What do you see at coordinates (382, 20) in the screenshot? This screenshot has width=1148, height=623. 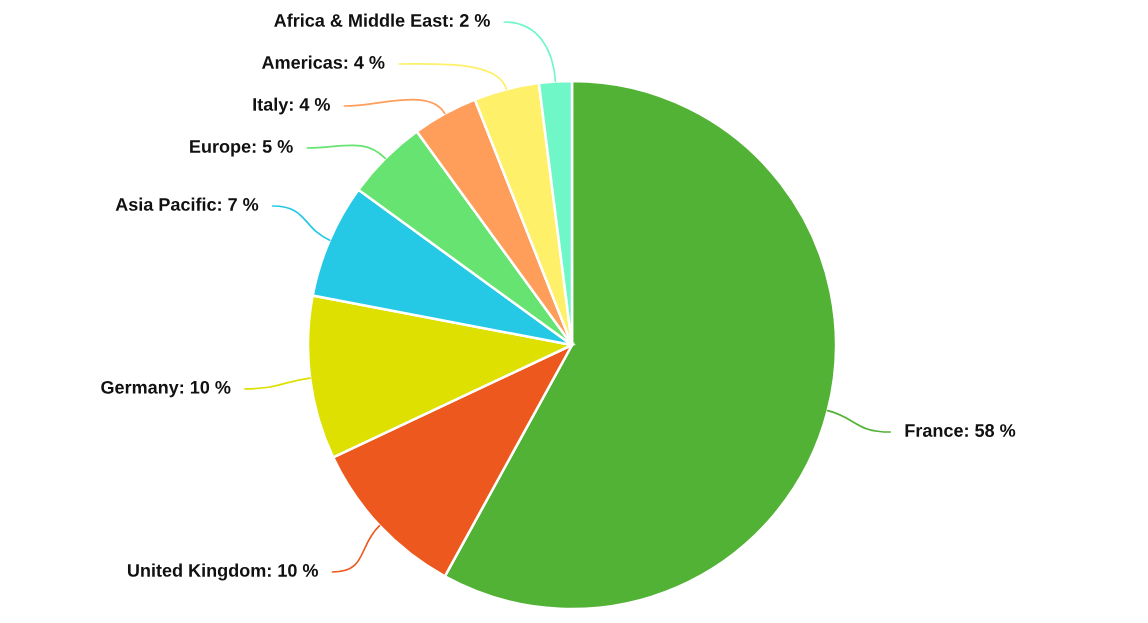 I see `slice-label: Africa & Middle East: 2 %` at bounding box center [382, 20].